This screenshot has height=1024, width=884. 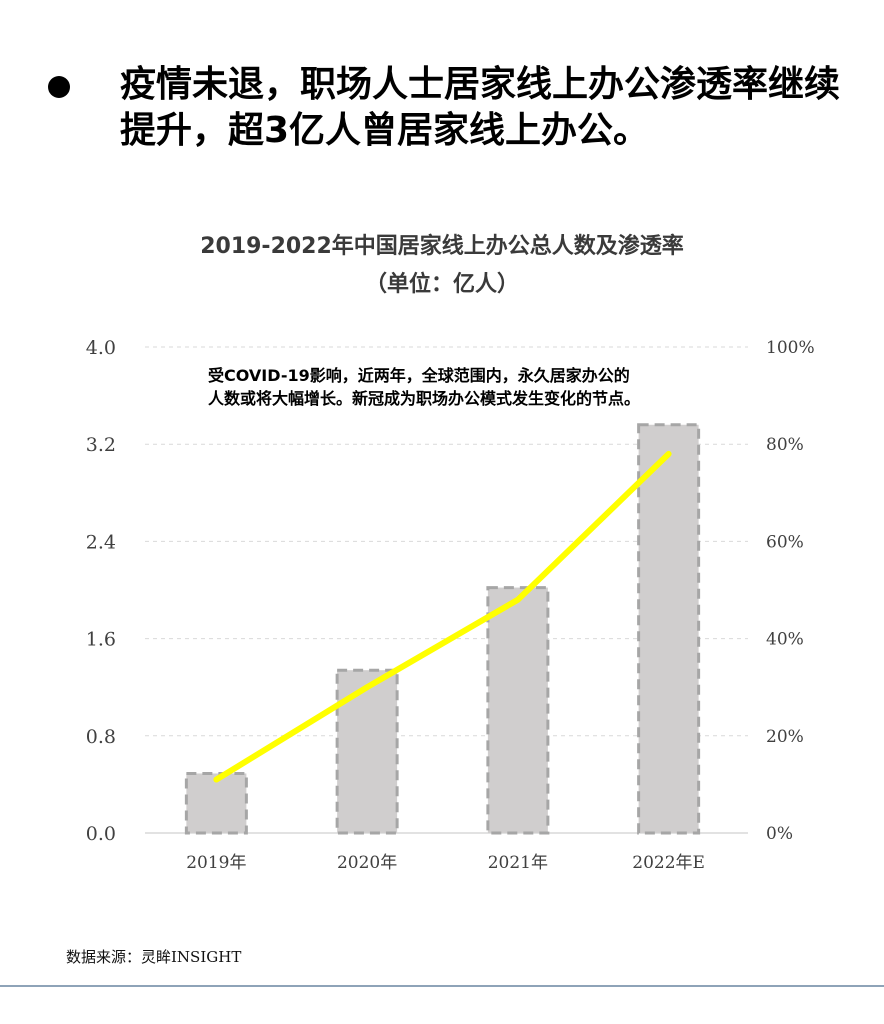 I want to click on chart-annotation-line: 人数或将大幅增长。新冠成为职场办公模式发生变化的节点。, so click(x=424, y=398).